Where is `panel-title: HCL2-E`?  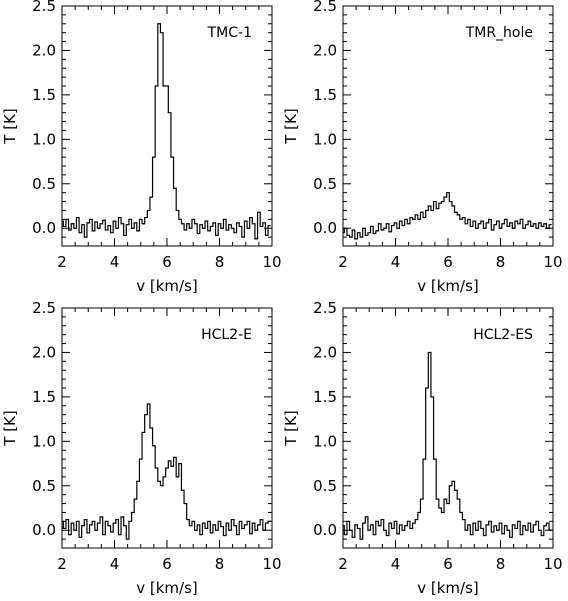
panel-title: HCL2-E is located at coordinates (226, 335).